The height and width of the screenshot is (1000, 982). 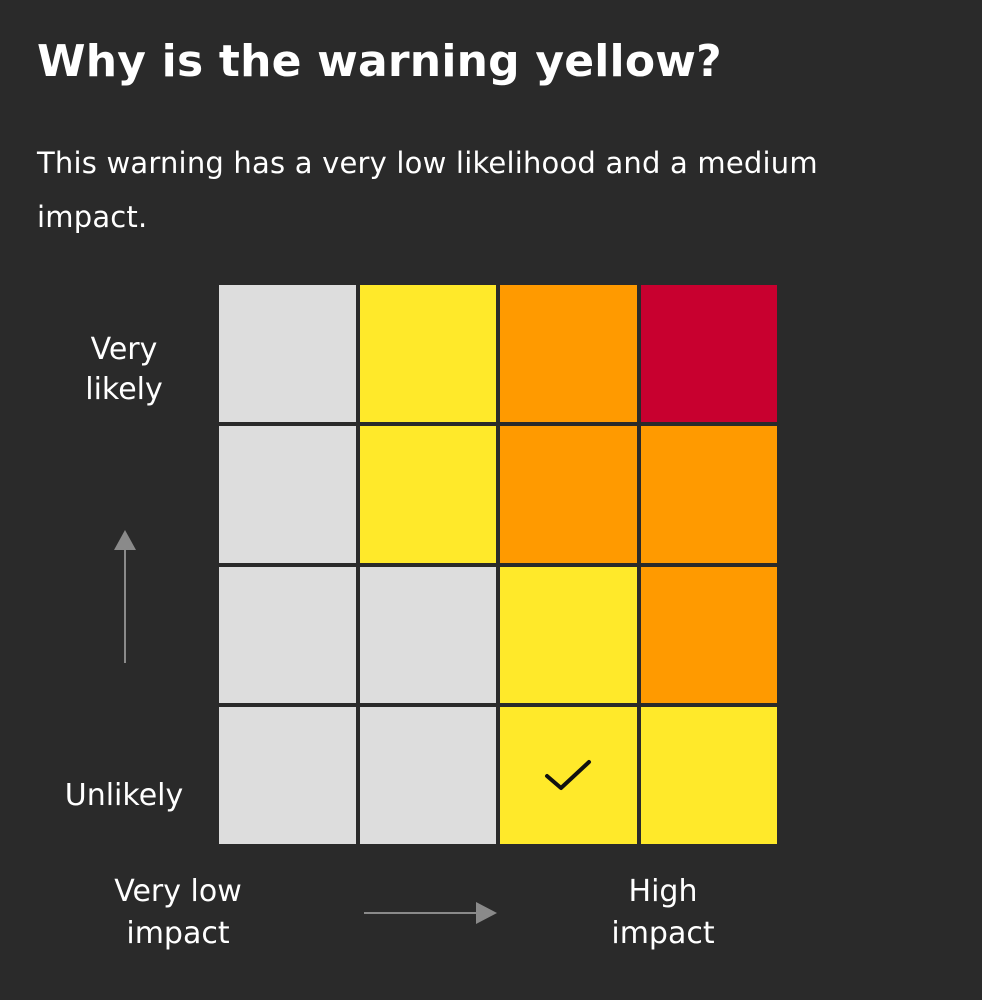 What do you see at coordinates (663, 912) in the screenshot?
I see `impact-high-label: High impact` at bounding box center [663, 912].